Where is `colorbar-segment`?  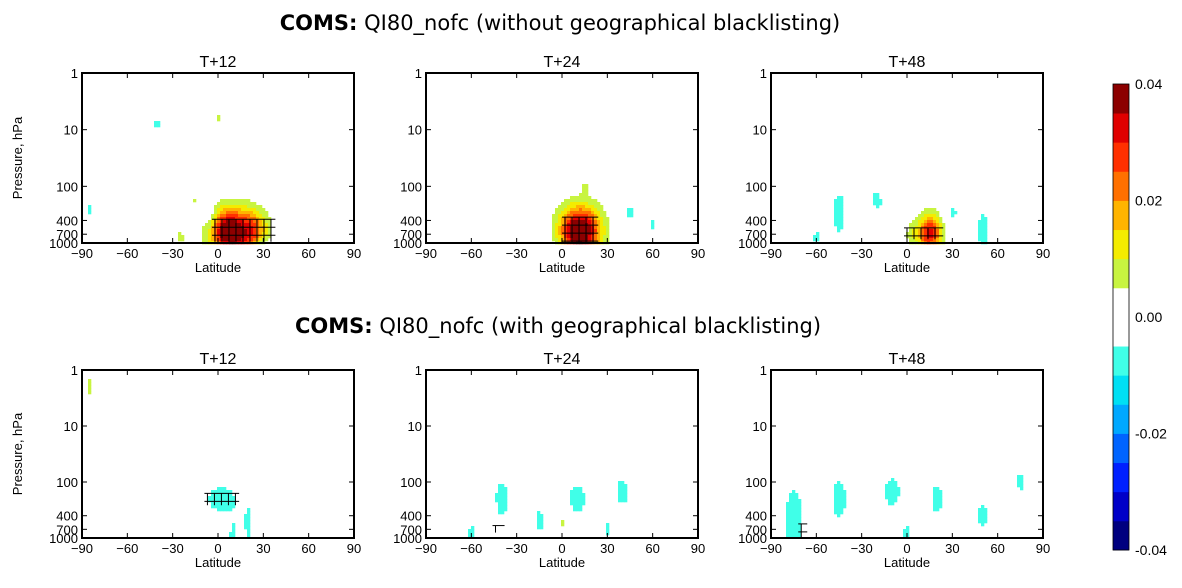 colorbar-segment is located at coordinates (1121, 215).